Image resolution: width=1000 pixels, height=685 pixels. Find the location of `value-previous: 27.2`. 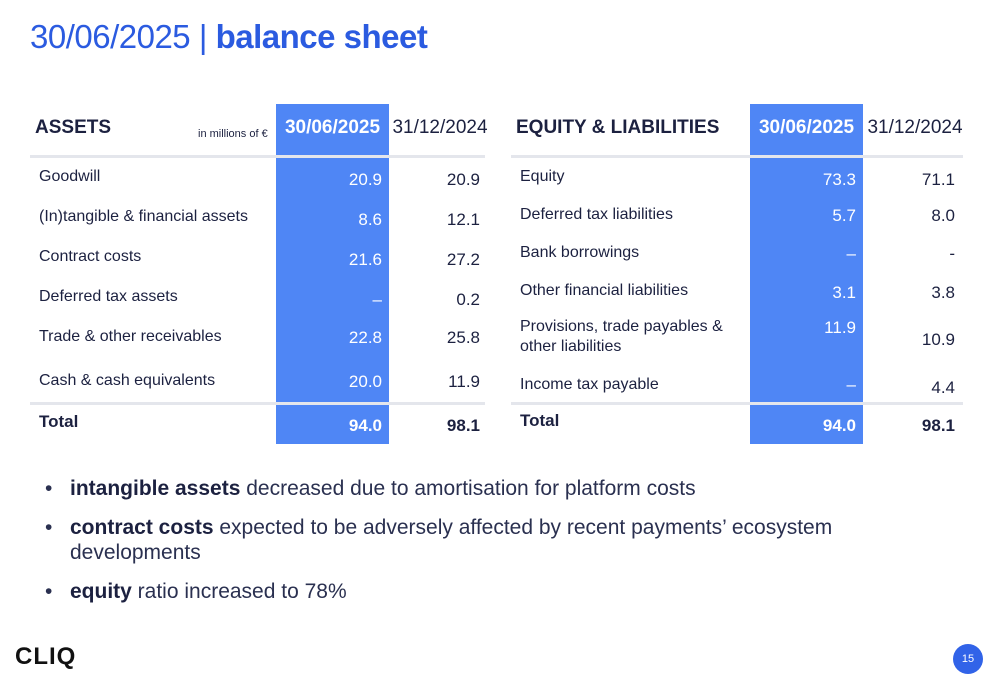

value-previous: 27.2 is located at coordinates (463, 259).